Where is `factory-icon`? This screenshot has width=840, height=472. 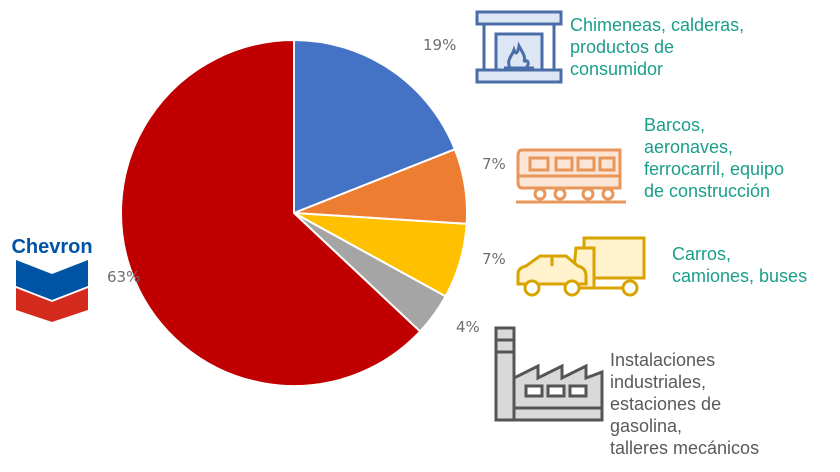 factory-icon is located at coordinates (549, 374).